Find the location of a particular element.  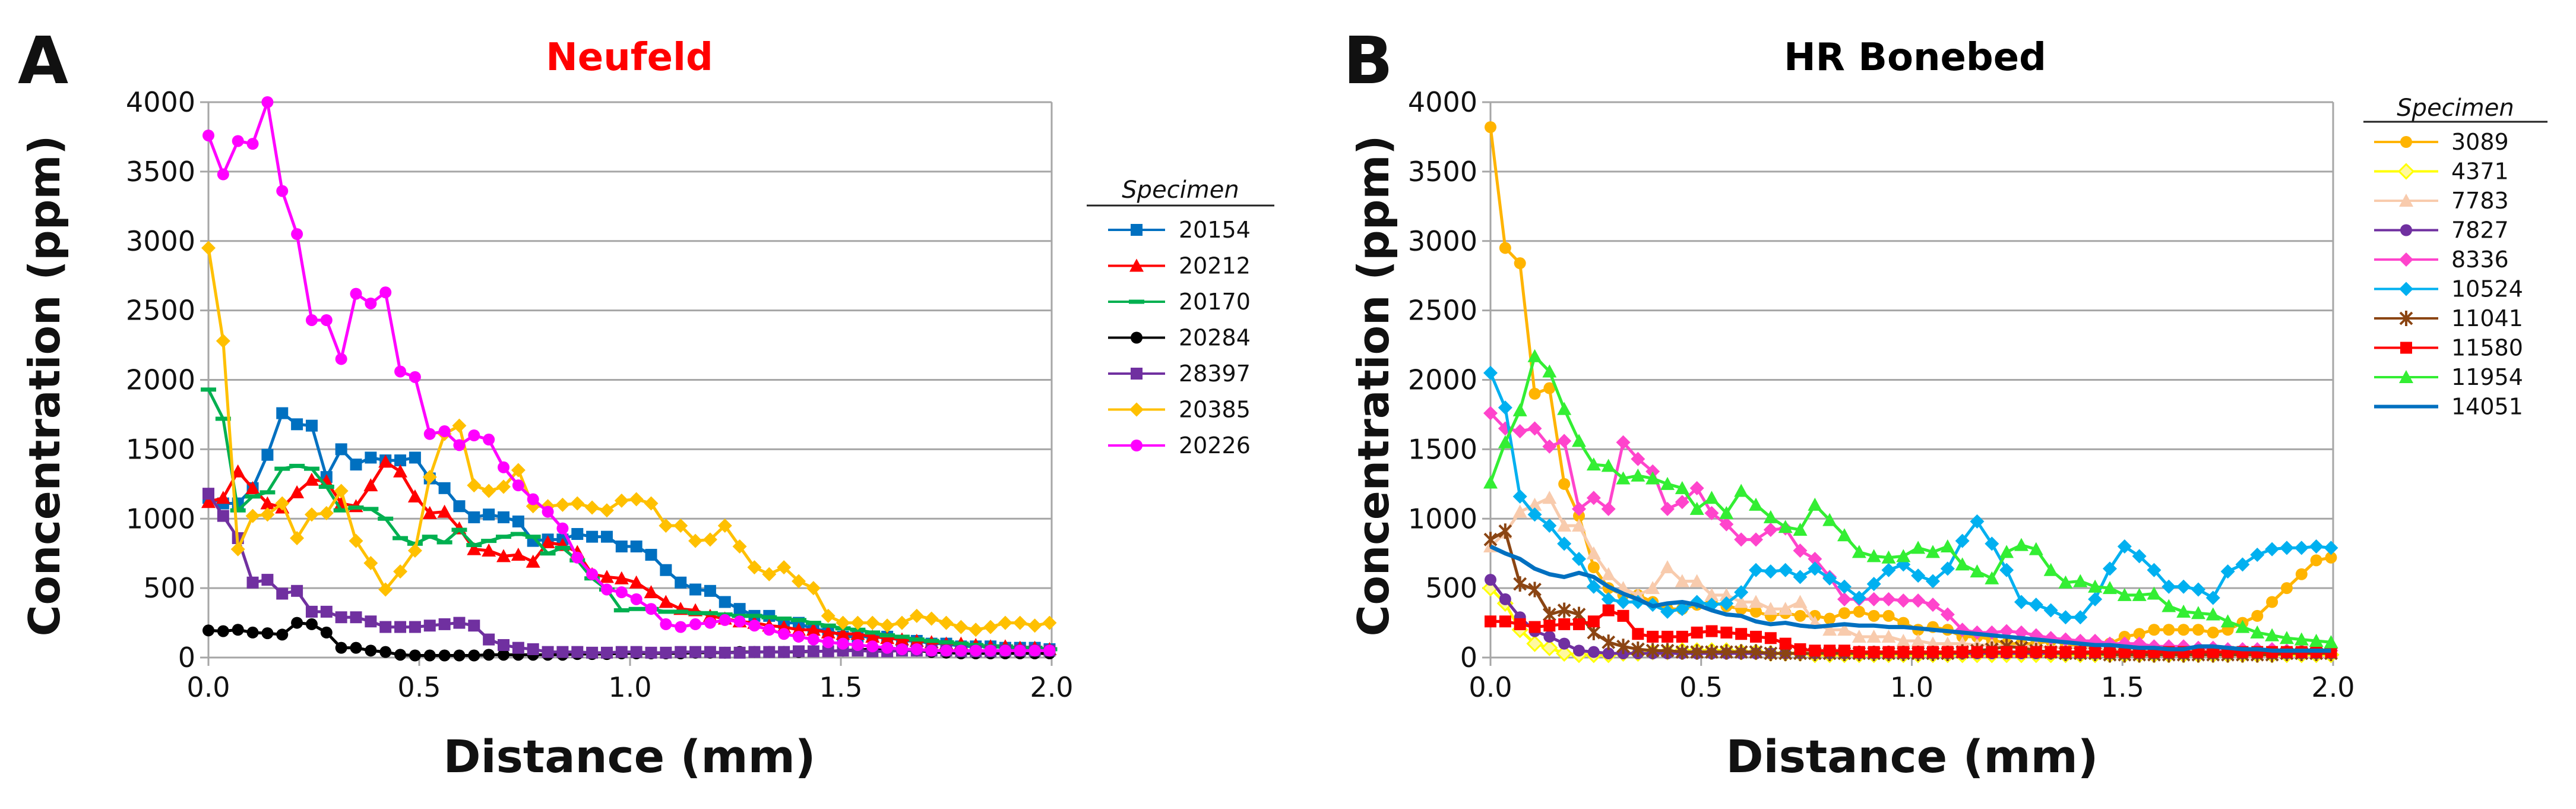

legend-label: 10524 is located at coordinates (2487, 289).